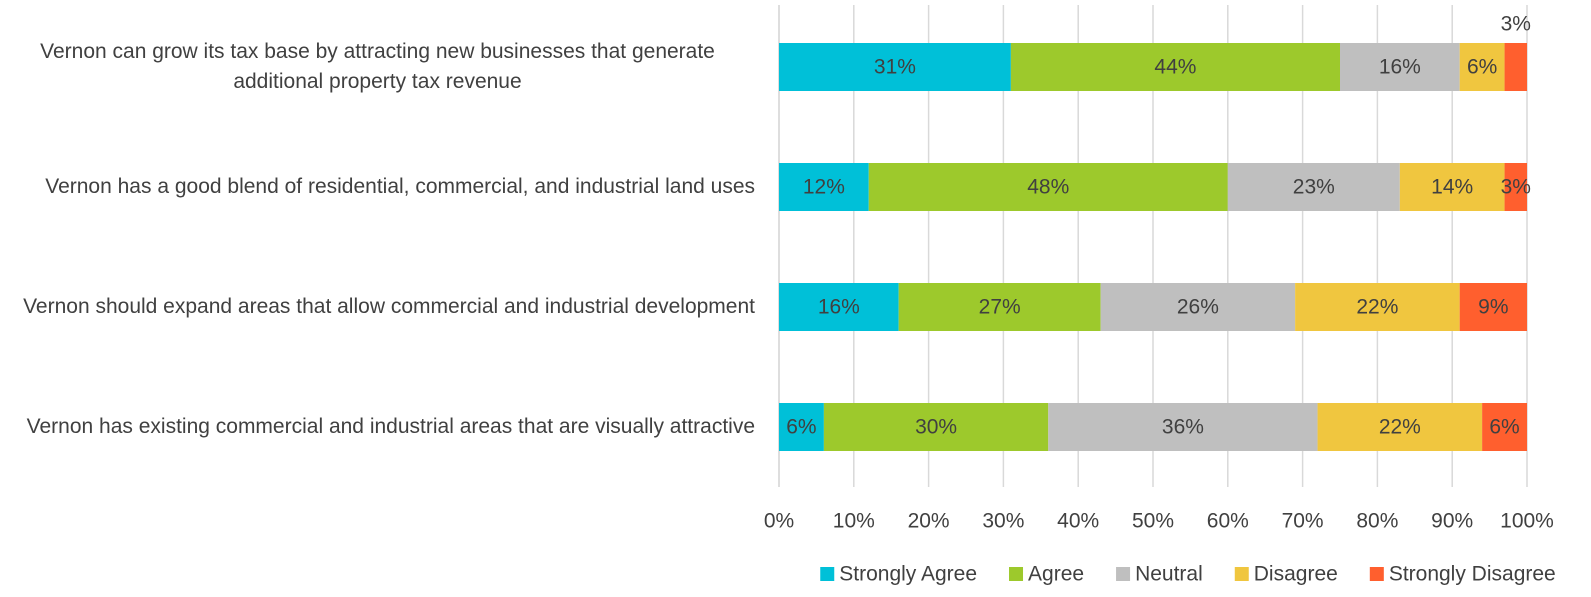 The image size is (1591, 597). Describe the element at coordinates (779, 521) in the screenshot. I see `x-tick-label: 0%` at that location.